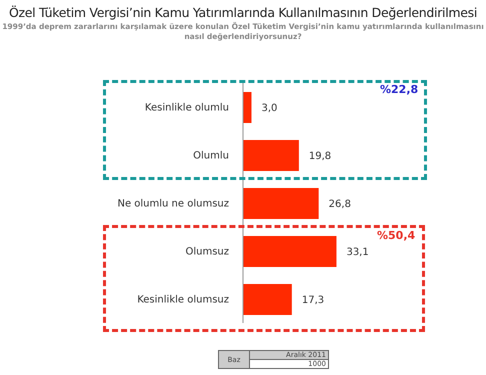  What do you see at coordinates (243, 12) in the screenshot?
I see `chart-title: Özel Tüketim Vergisi’nin Kamu Yatırımlarında Kullanılmasının Değerlendirilmesi` at bounding box center [243, 12].